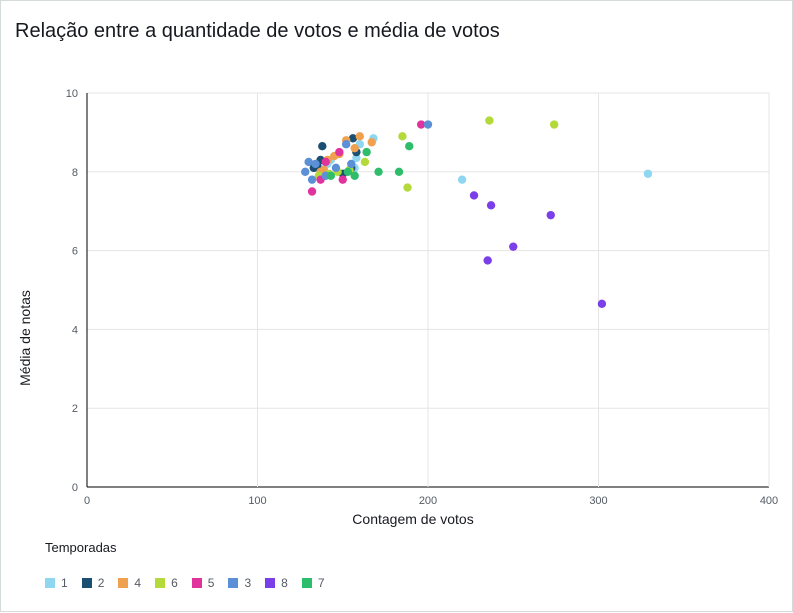 This screenshot has height=613, width=793. Describe the element at coordinates (75, 173) in the screenshot. I see `y-tick-label: 8` at that location.